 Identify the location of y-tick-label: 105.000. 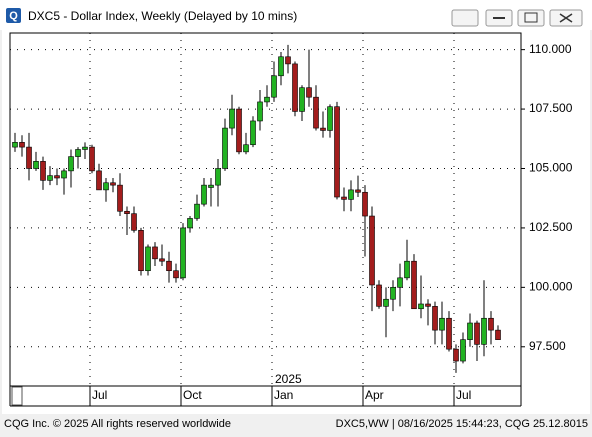
(551, 168).